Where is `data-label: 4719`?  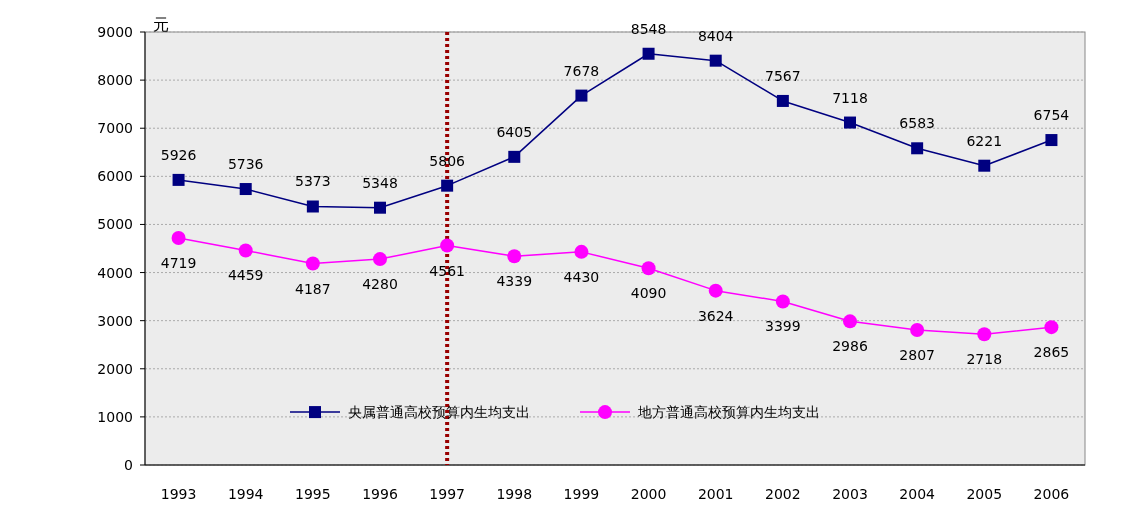 data-label: 4719 is located at coordinates (178, 262).